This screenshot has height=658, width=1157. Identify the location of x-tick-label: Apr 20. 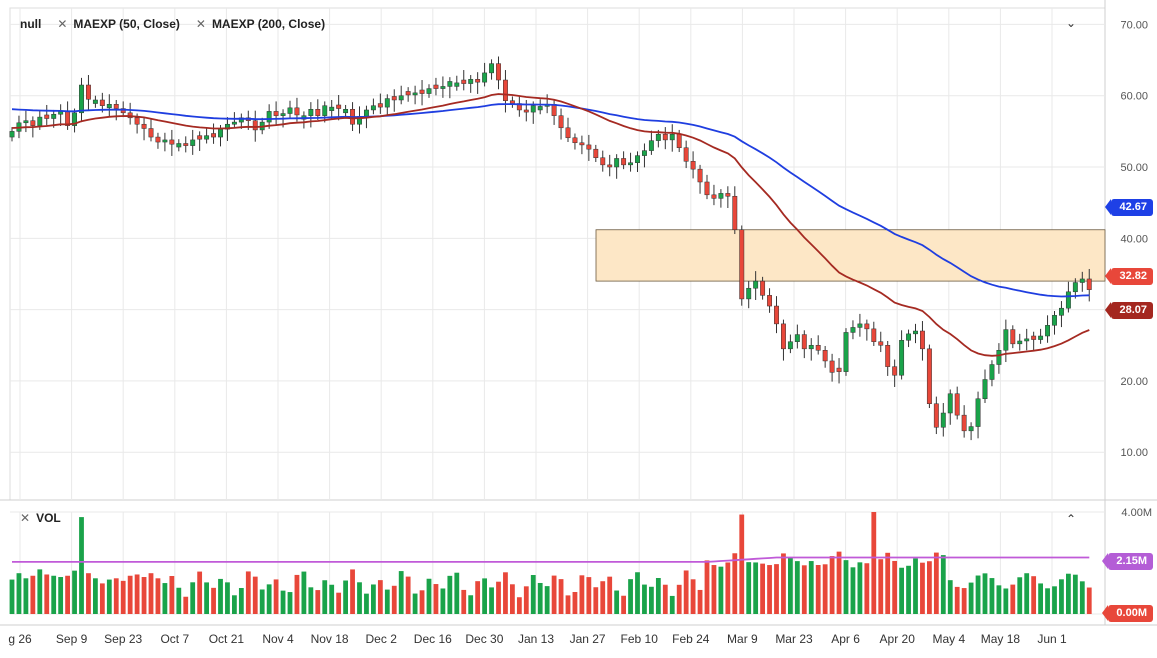
(898, 639).